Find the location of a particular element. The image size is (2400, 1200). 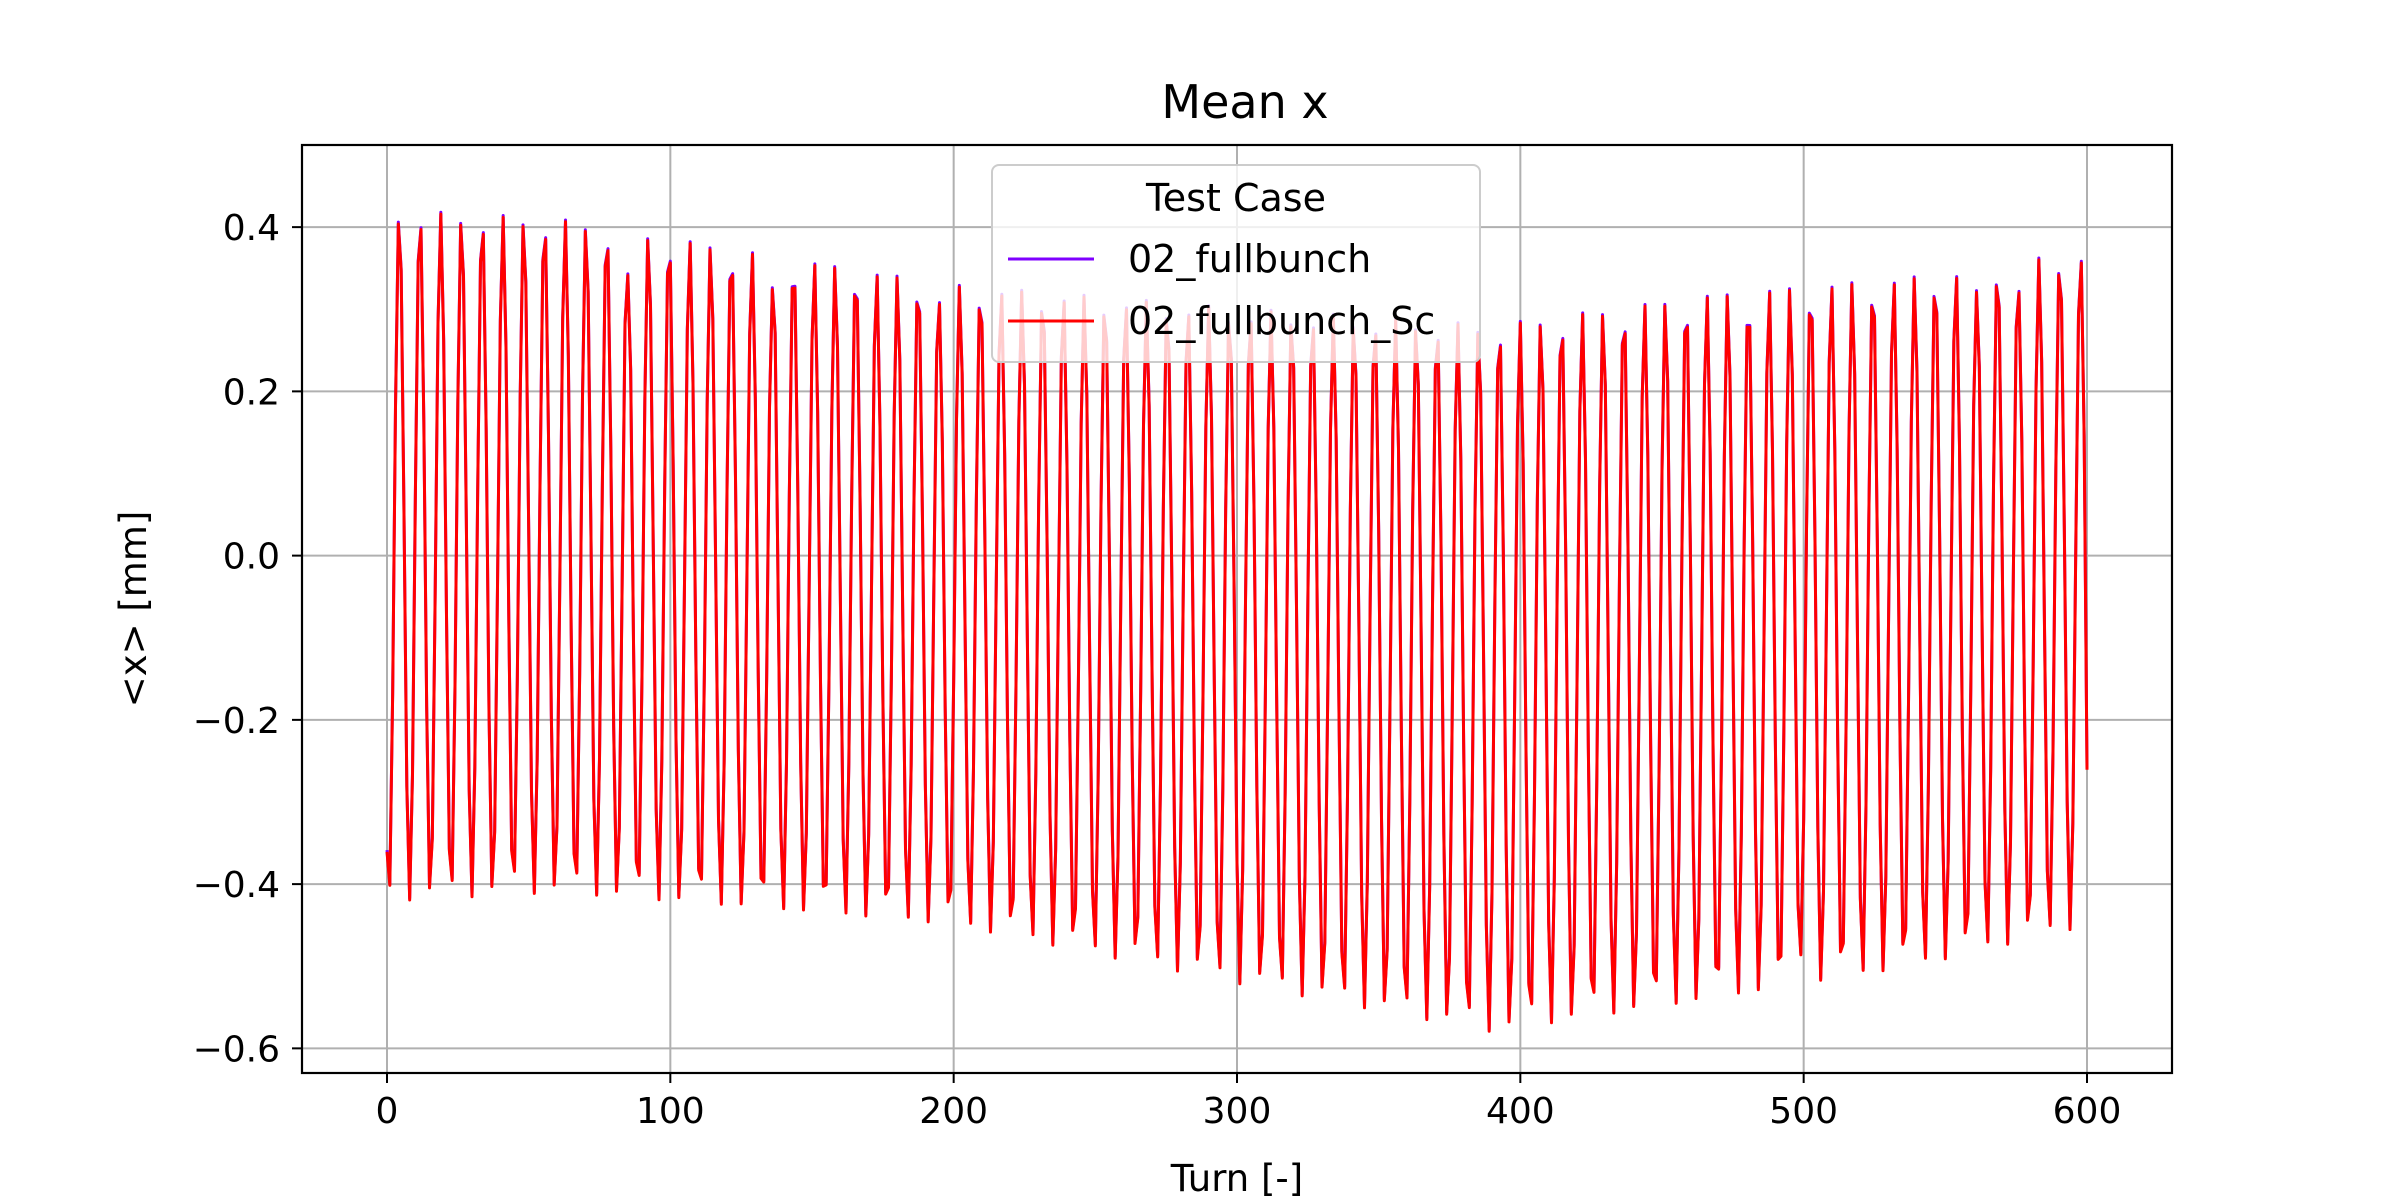

legend: Test Case 02_fullbunch 02_fullbunch_Sc is located at coordinates (1236, 263).